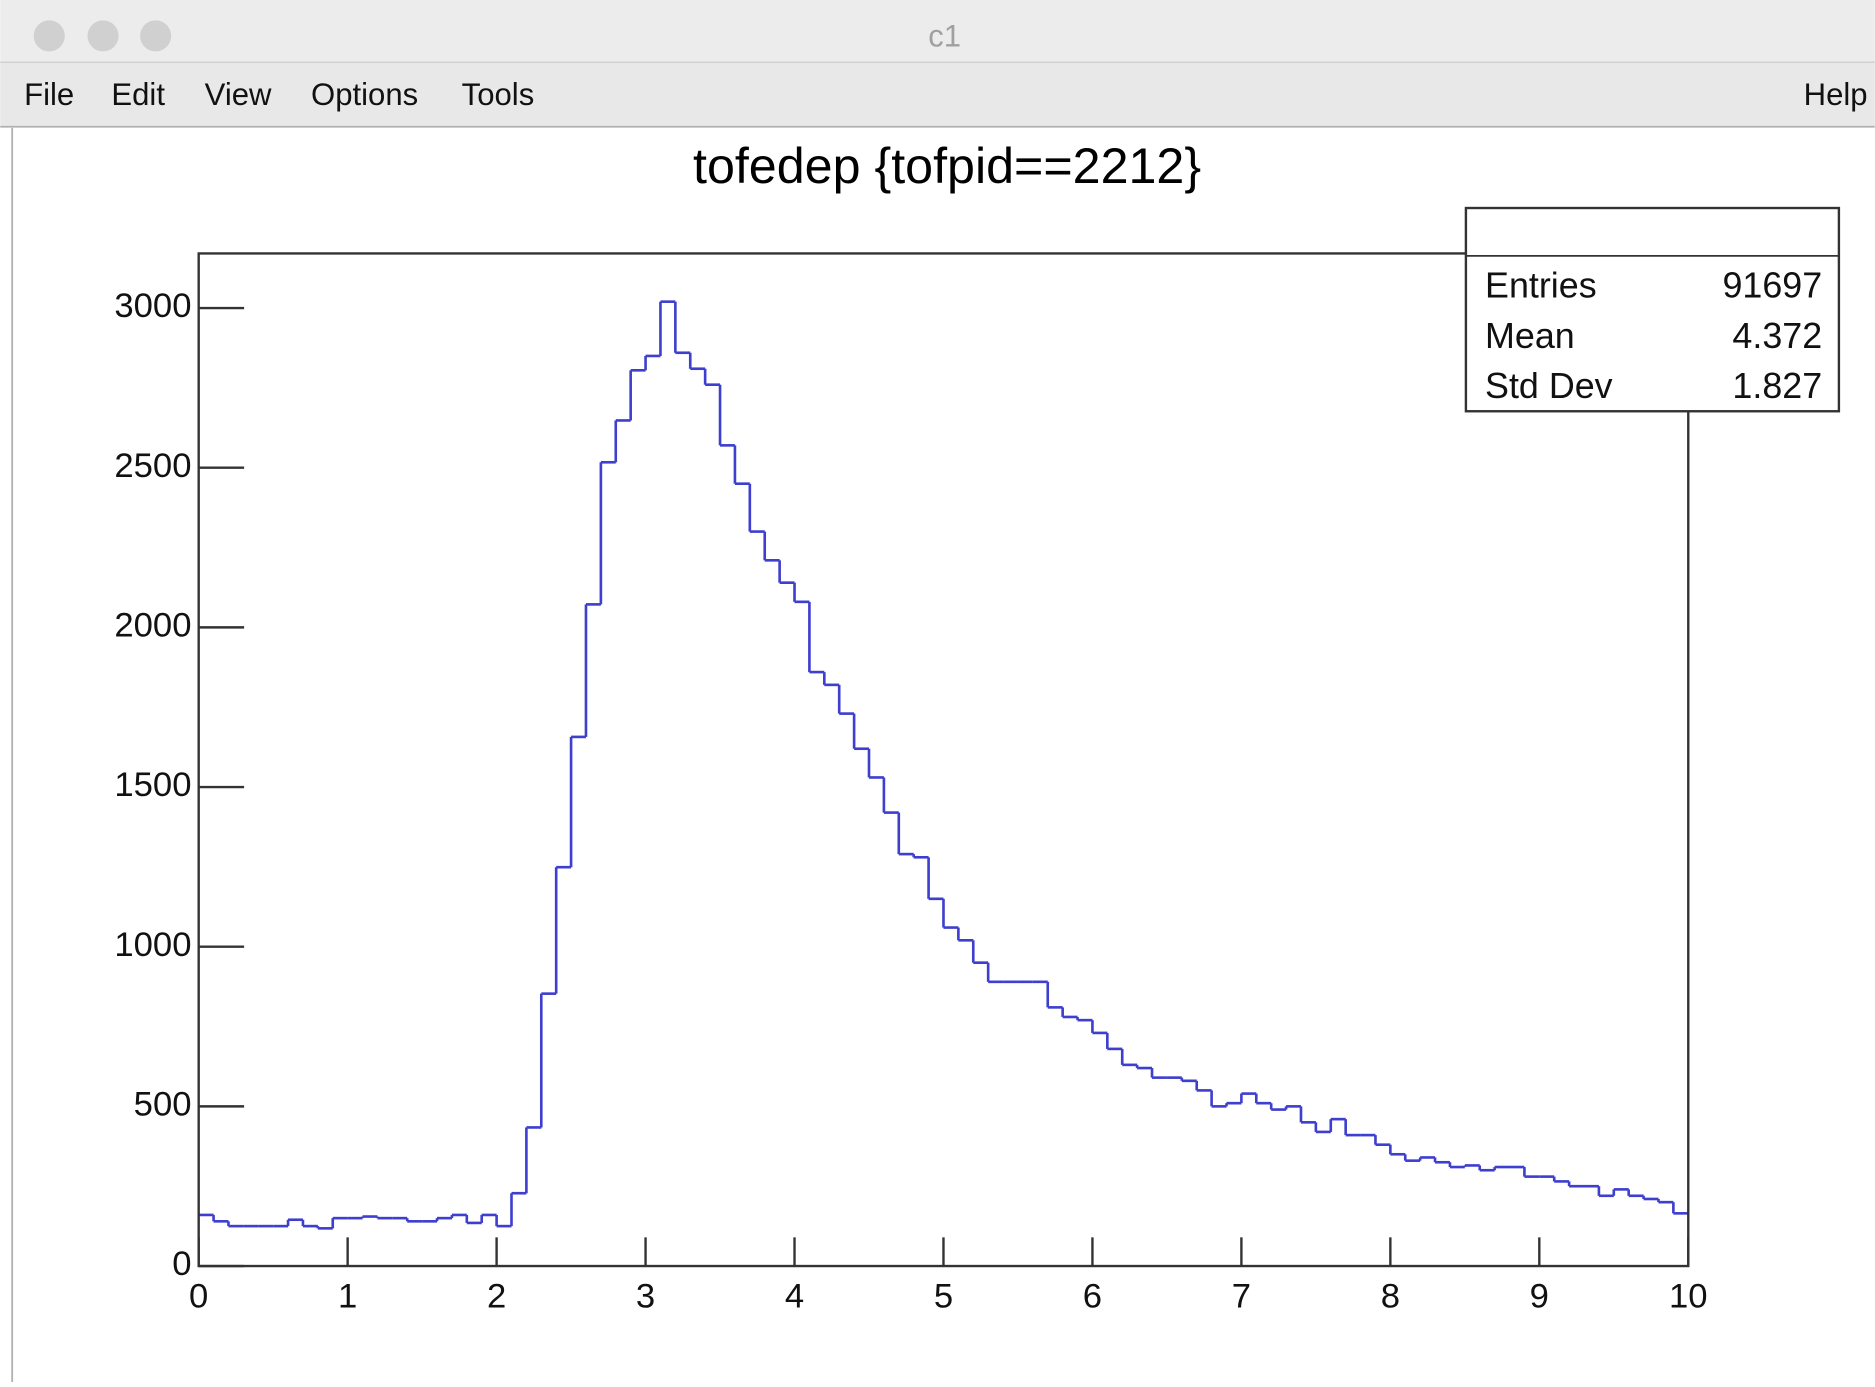 The height and width of the screenshot is (1387, 1875). Describe the element at coordinates (364, 94) in the screenshot. I see `menu-item: Options` at that location.